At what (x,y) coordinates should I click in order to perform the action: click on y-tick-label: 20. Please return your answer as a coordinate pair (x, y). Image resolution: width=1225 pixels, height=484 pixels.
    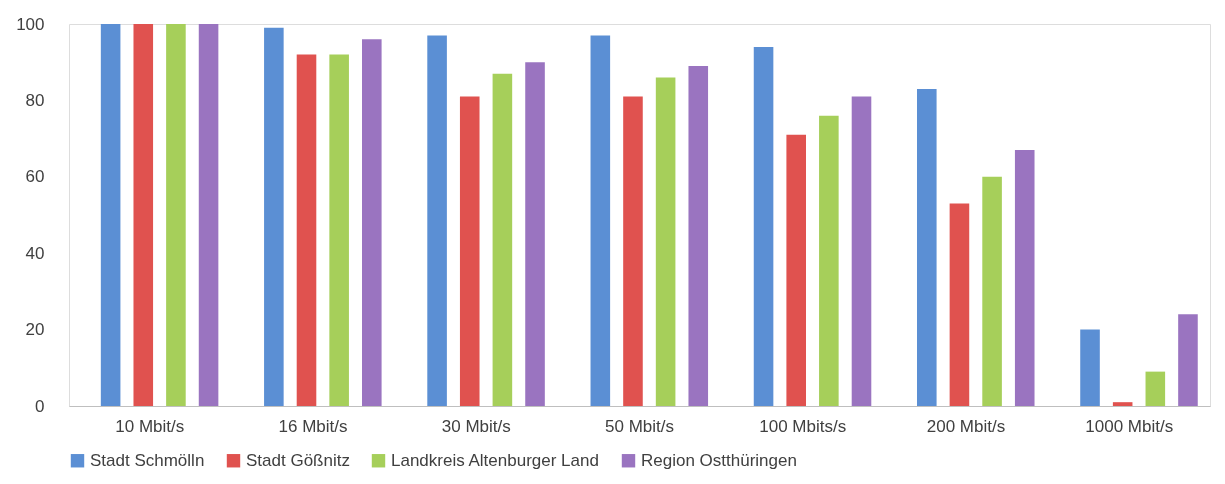
    Looking at the image, I should click on (35, 330).